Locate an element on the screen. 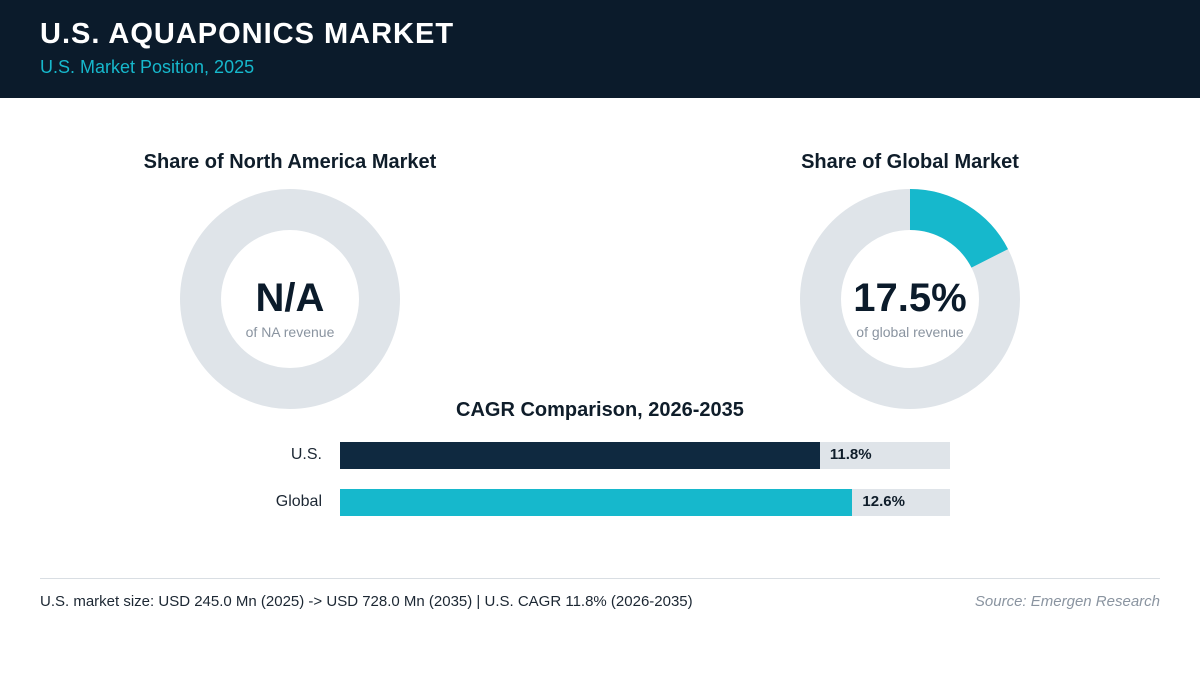 The height and width of the screenshot is (675, 1200). source-credit: Source: Emergen Research is located at coordinates (1067, 601).